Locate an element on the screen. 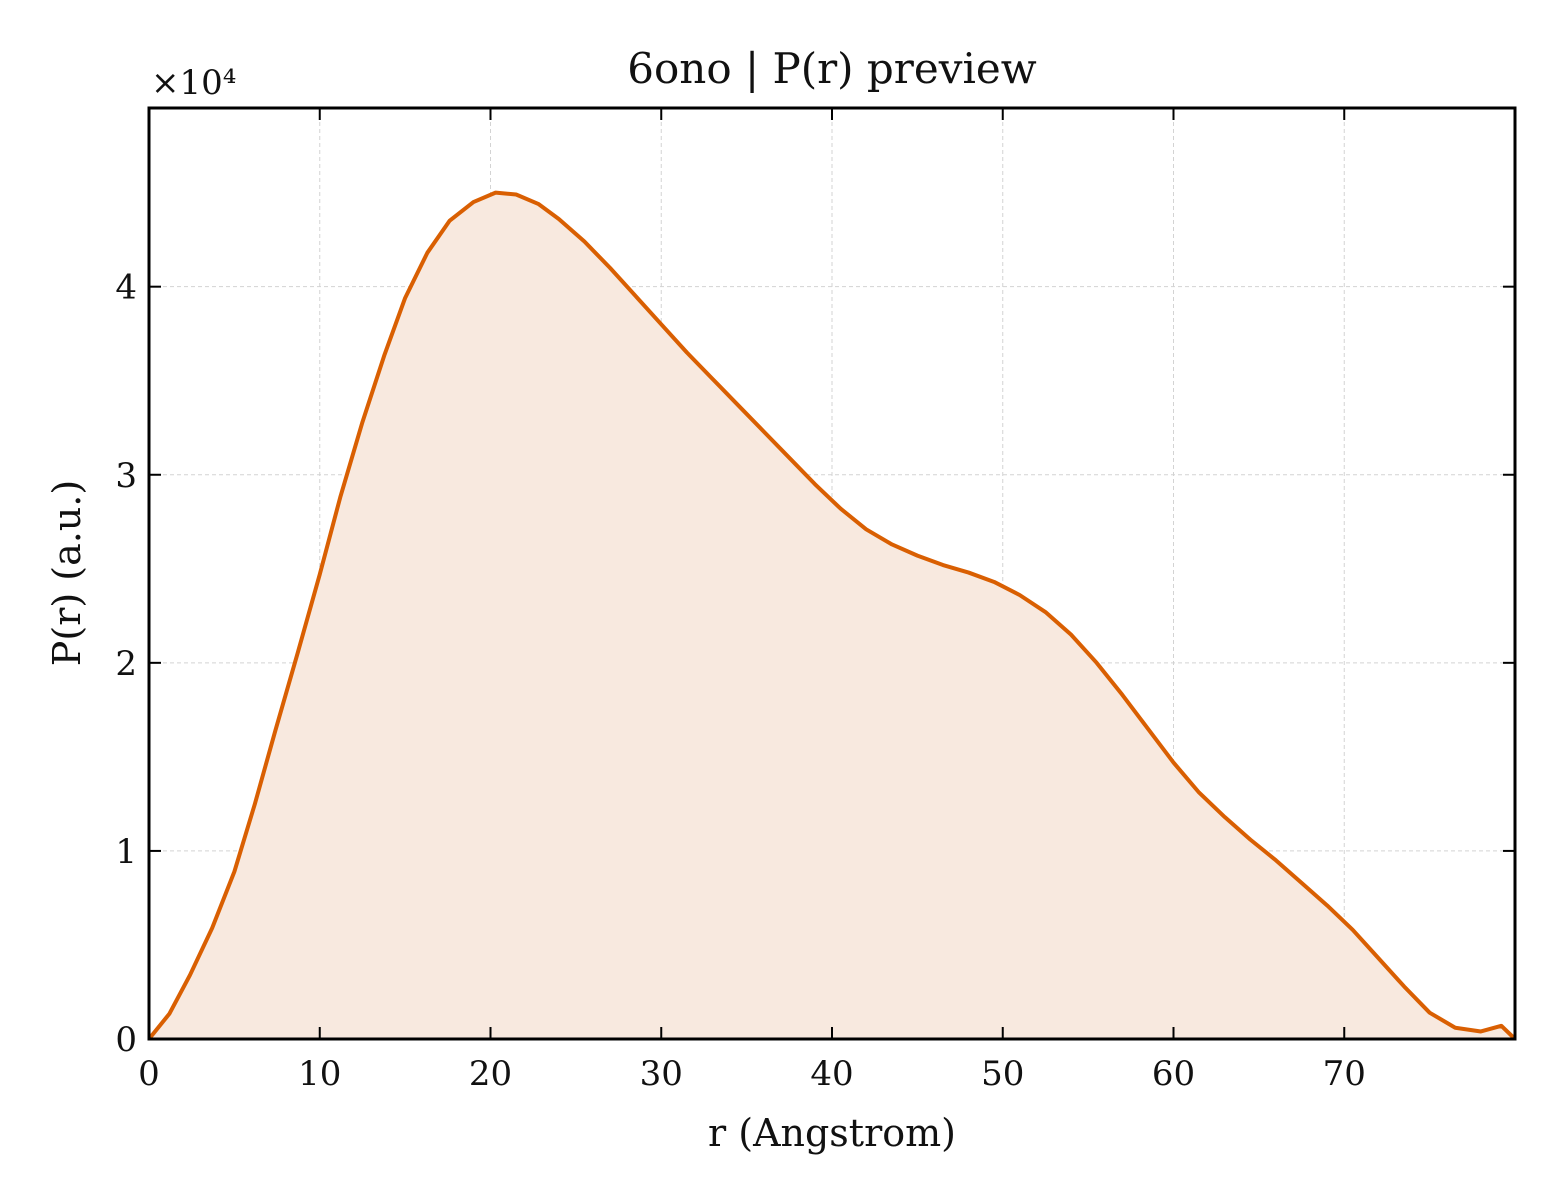  y-tick-label: 2 is located at coordinates (126, 664).